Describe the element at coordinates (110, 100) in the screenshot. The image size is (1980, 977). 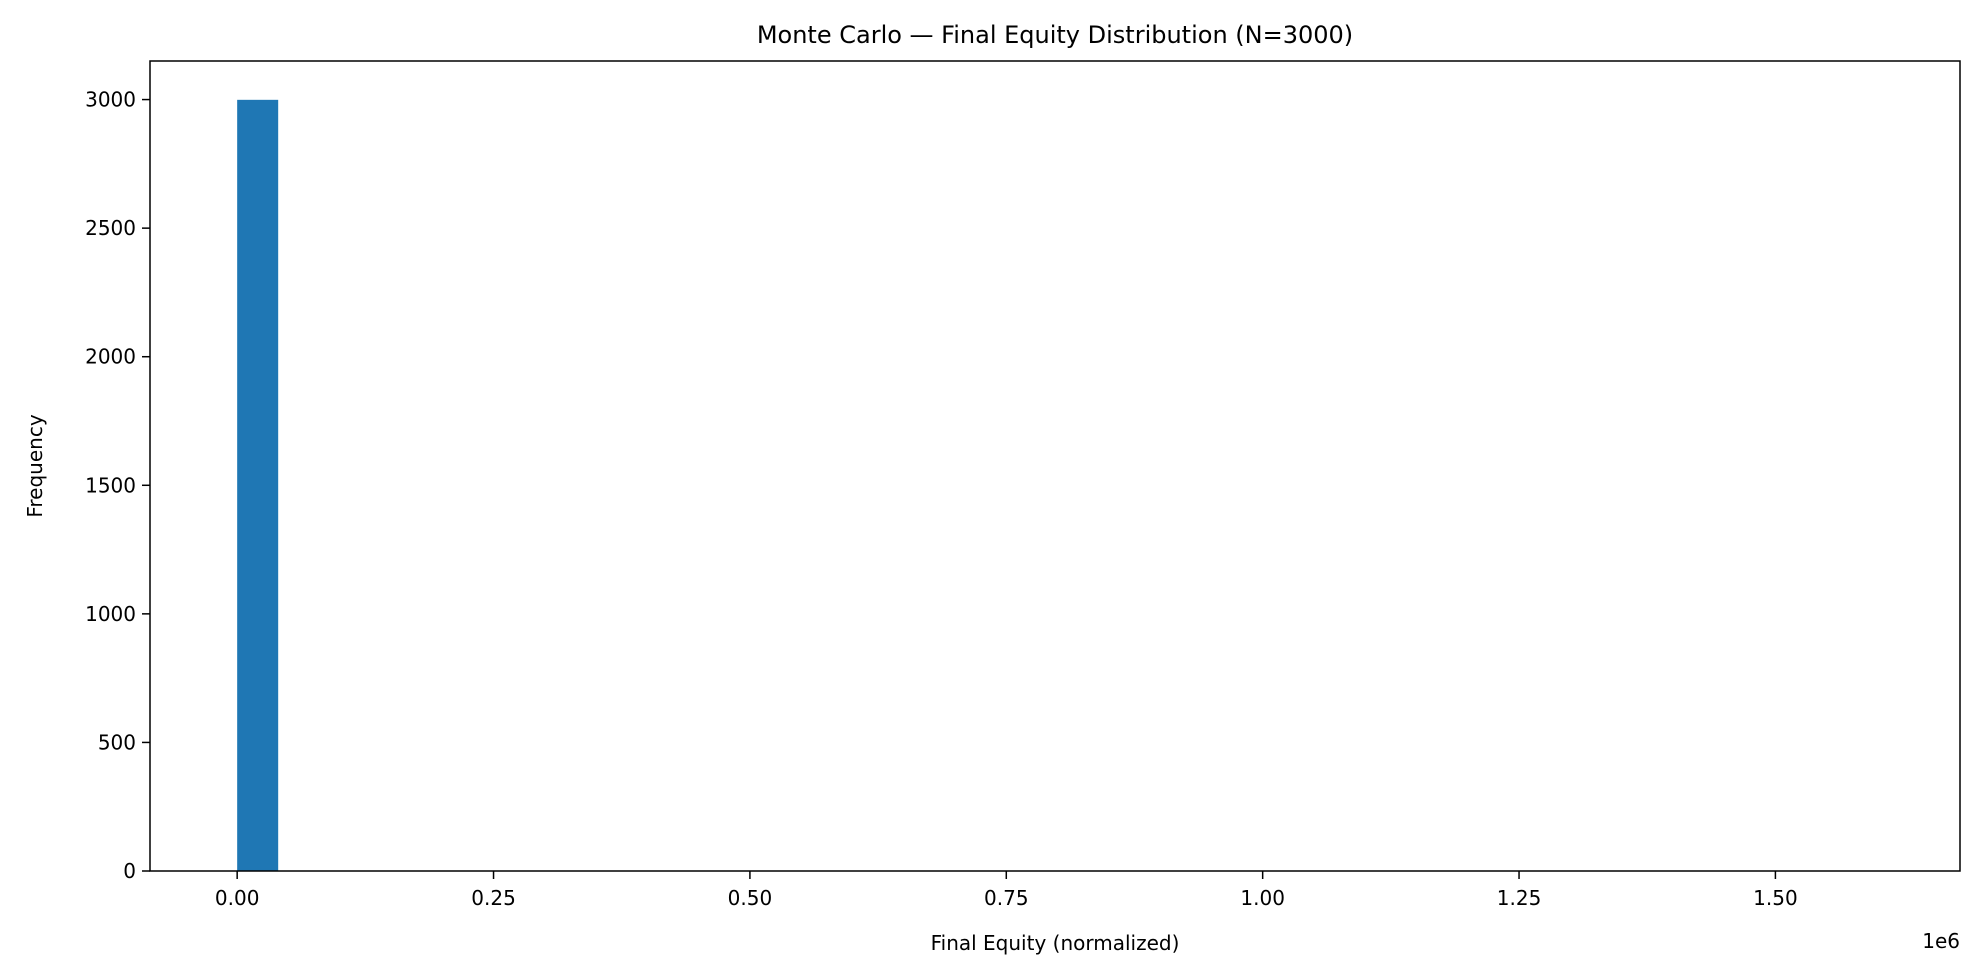
I see `y-tick-label: 3000` at that location.